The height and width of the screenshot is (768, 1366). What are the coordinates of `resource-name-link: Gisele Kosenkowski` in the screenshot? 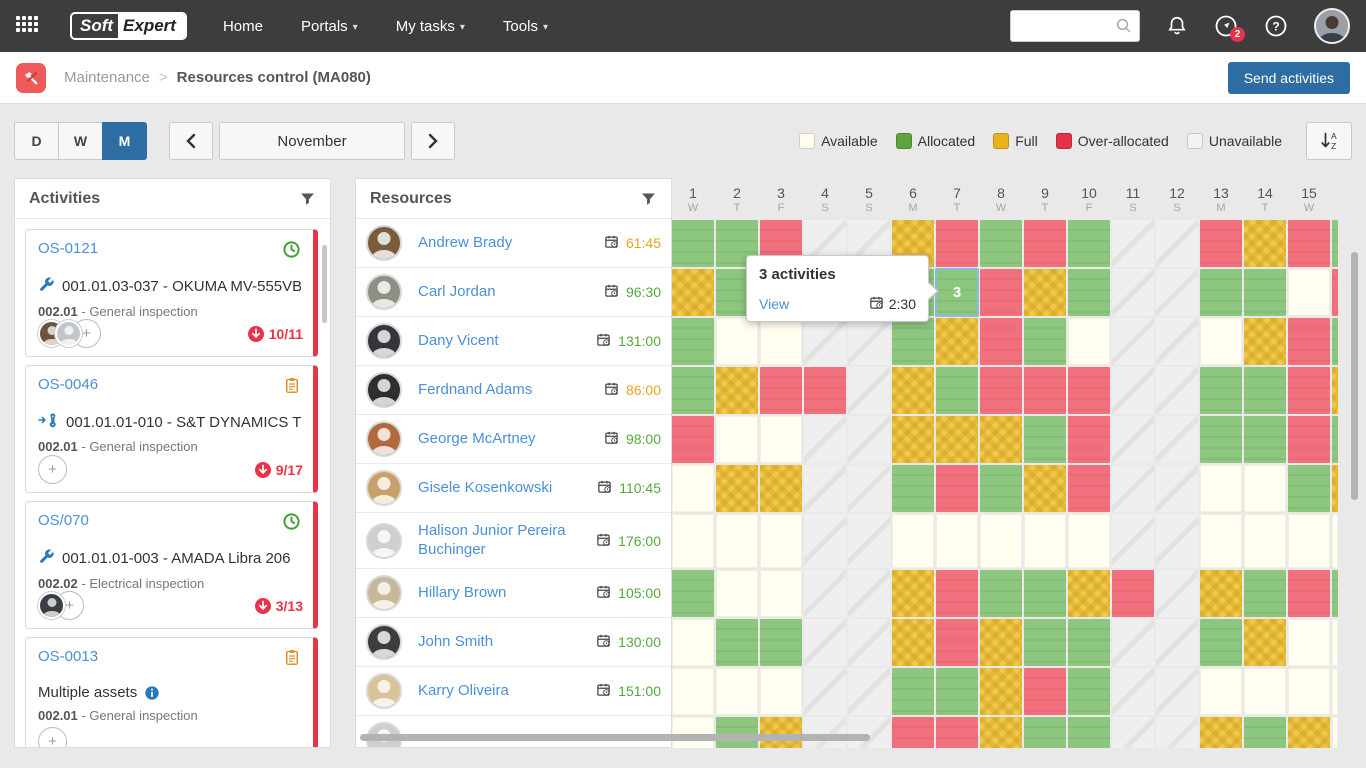 It's located at (485, 487).